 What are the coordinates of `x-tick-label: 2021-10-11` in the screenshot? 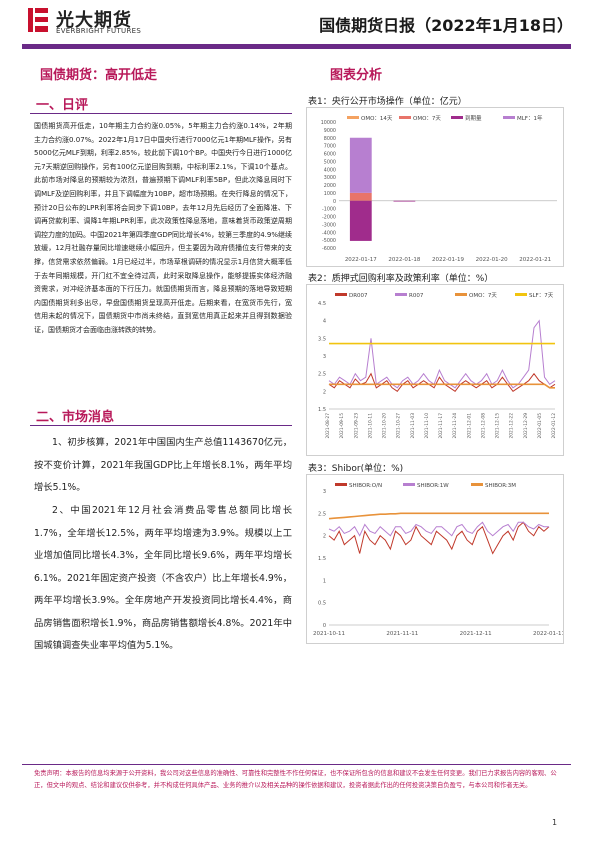 It's located at (329, 634).